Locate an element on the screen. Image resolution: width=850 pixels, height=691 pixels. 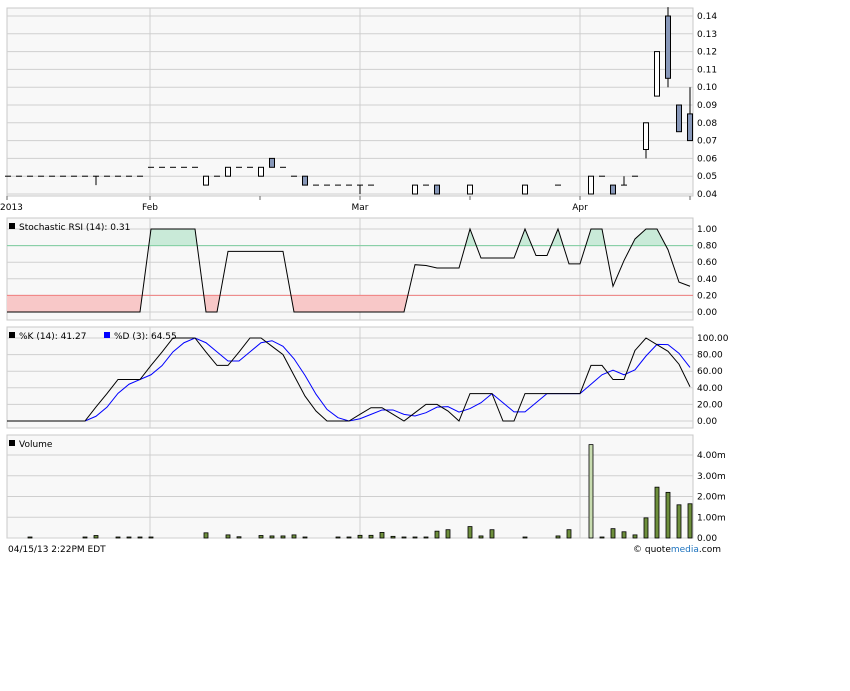
price-y-tick-label: 0.11 is located at coordinates (707, 70).